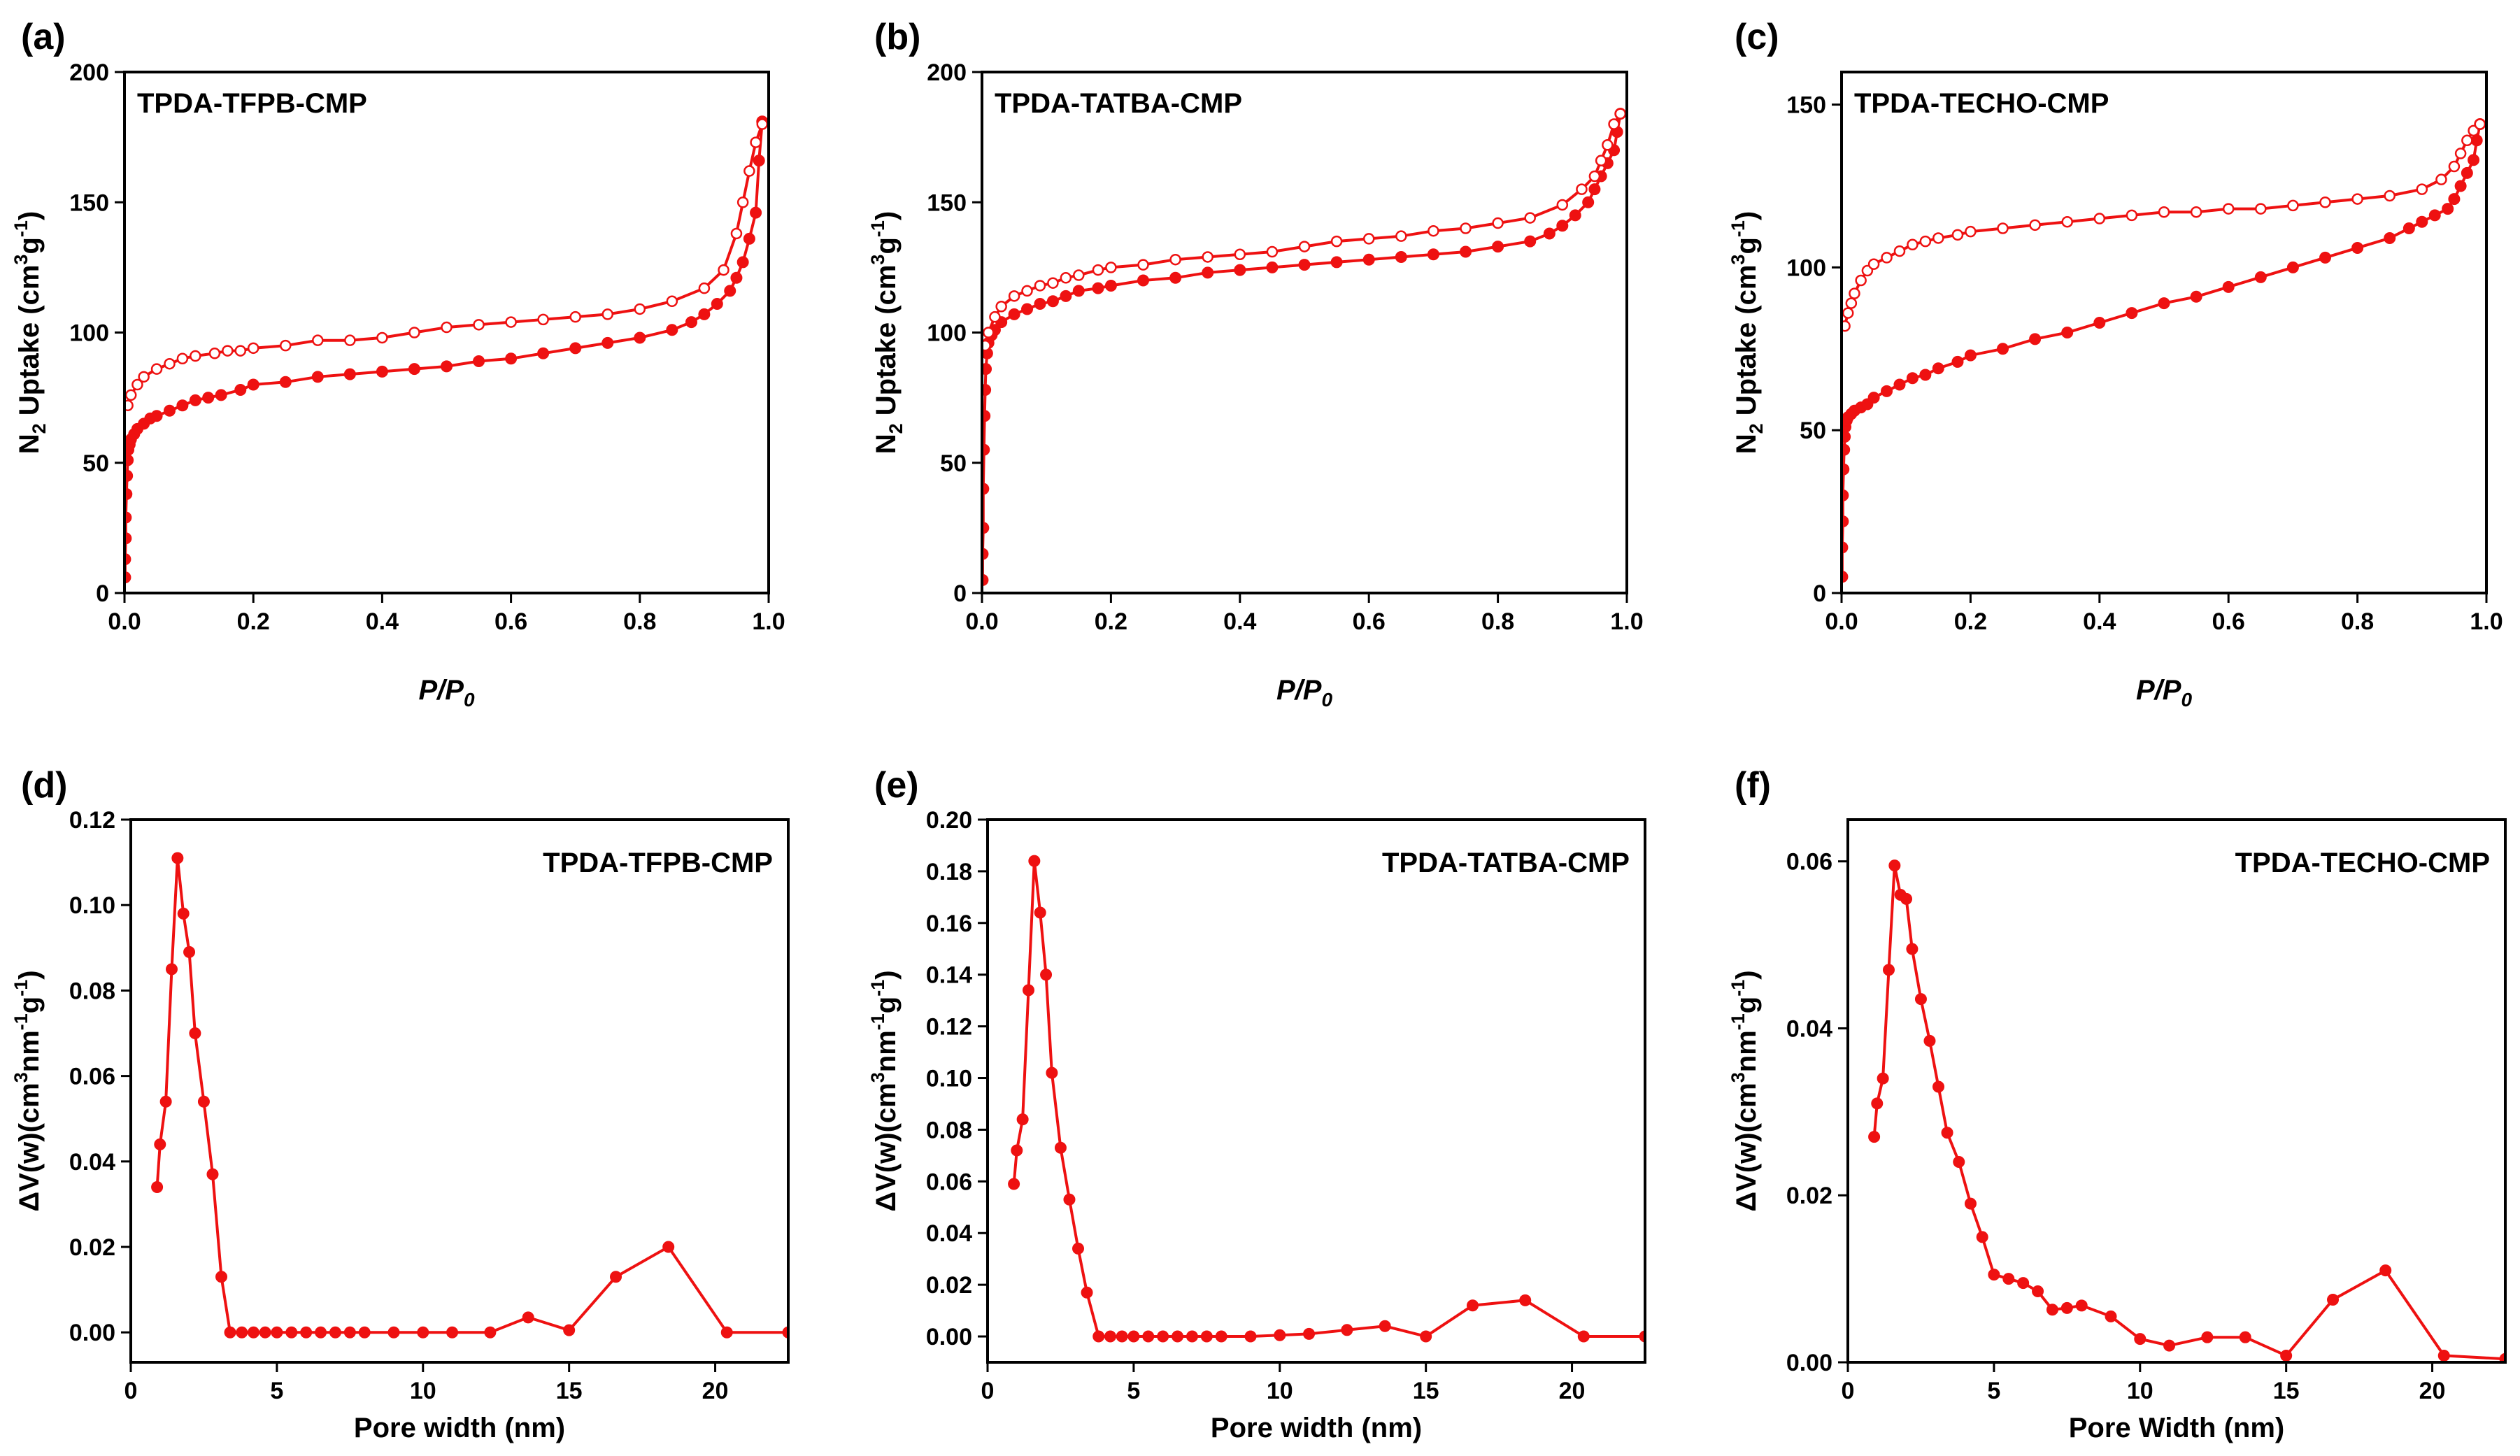 This screenshot has width=2520, height=1456. Describe the element at coordinates (30, 1051) in the screenshot. I see `y-axis-title-part: nm` at that location.